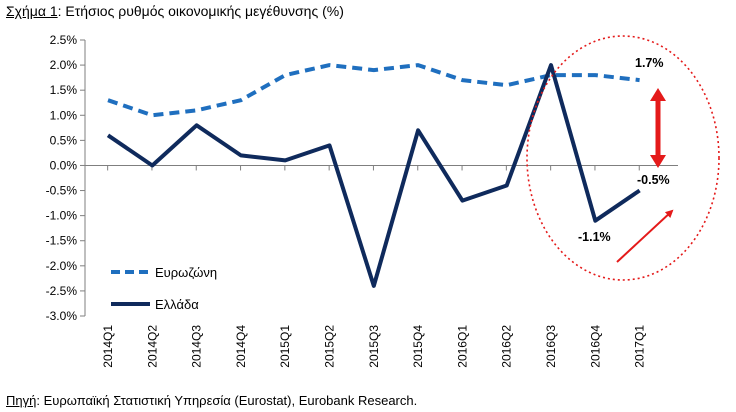  What do you see at coordinates (64, 140) in the screenshot?
I see `y-tick-label: 0.5%` at bounding box center [64, 140].